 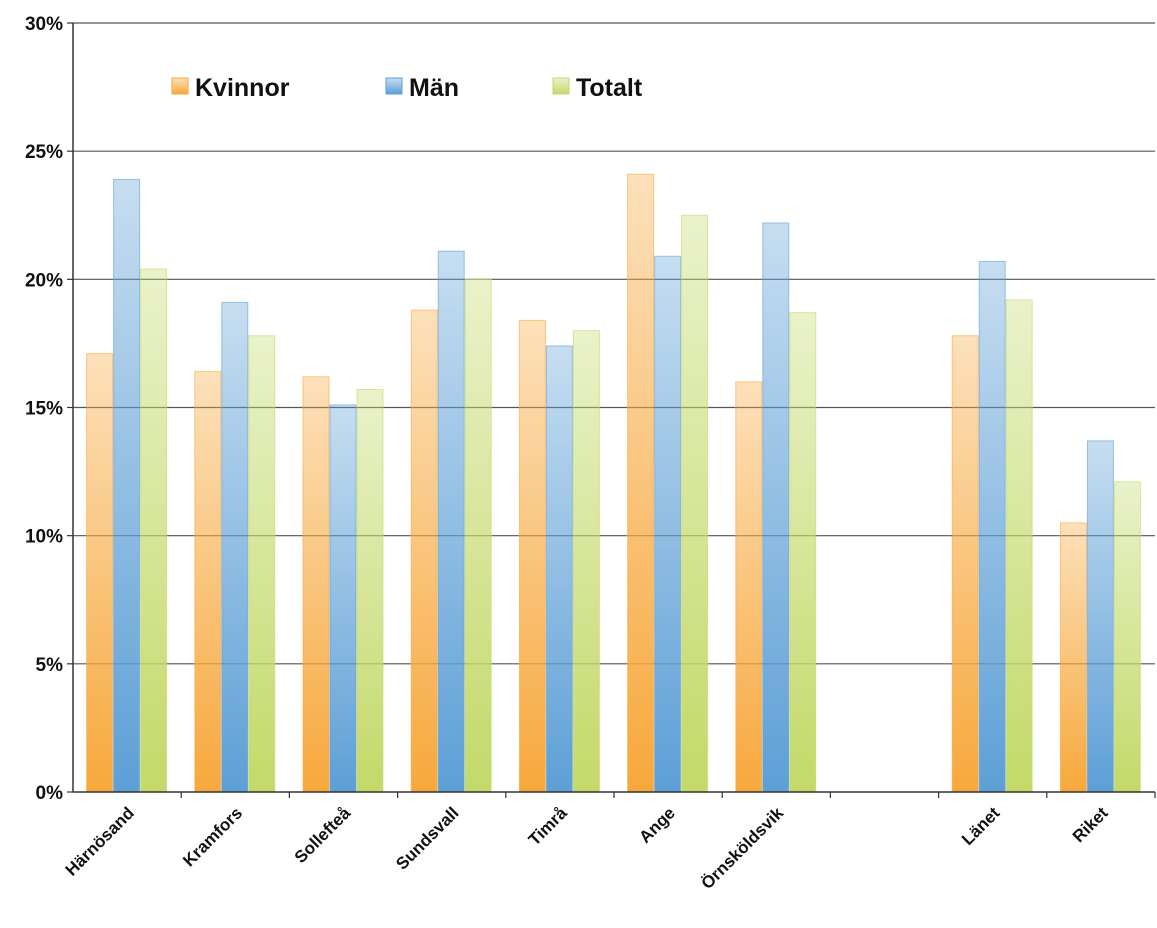 What do you see at coordinates (695, 503) in the screenshot?
I see `bar-totalt-ange` at bounding box center [695, 503].